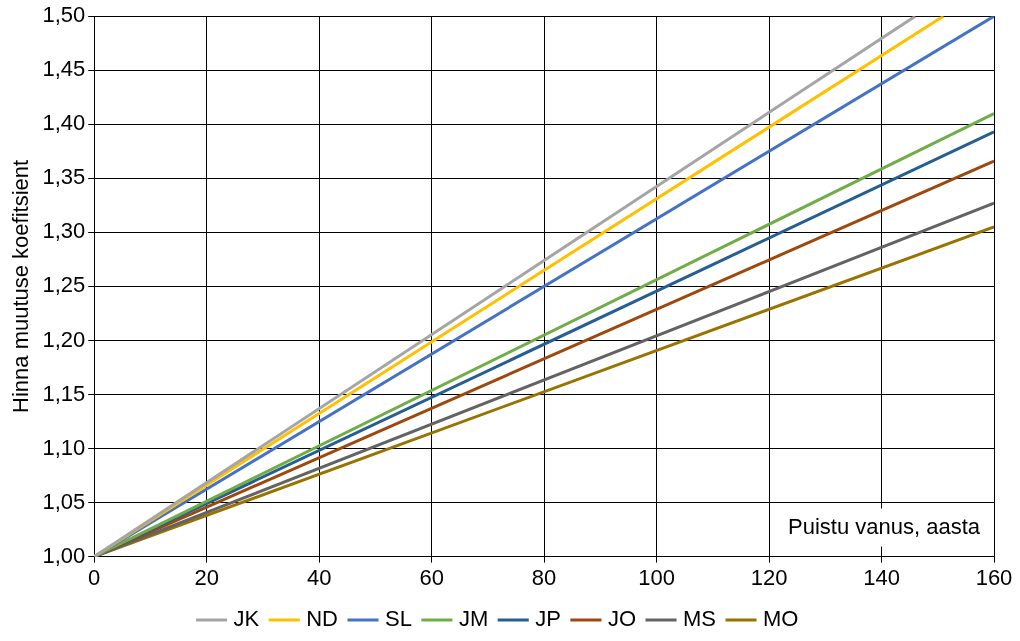 This screenshot has height=641, width=1020. What do you see at coordinates (319, 577) in the screenshot?
I see `x-tick-label: 40` at bounding box center [319, 577].